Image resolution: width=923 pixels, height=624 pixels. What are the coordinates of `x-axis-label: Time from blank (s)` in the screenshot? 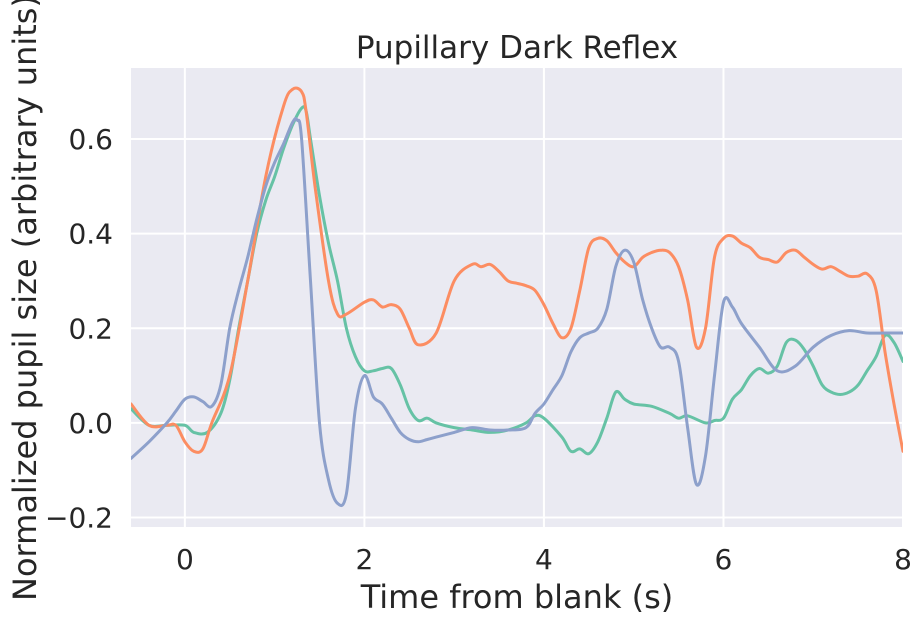 It's located at (517, 597).